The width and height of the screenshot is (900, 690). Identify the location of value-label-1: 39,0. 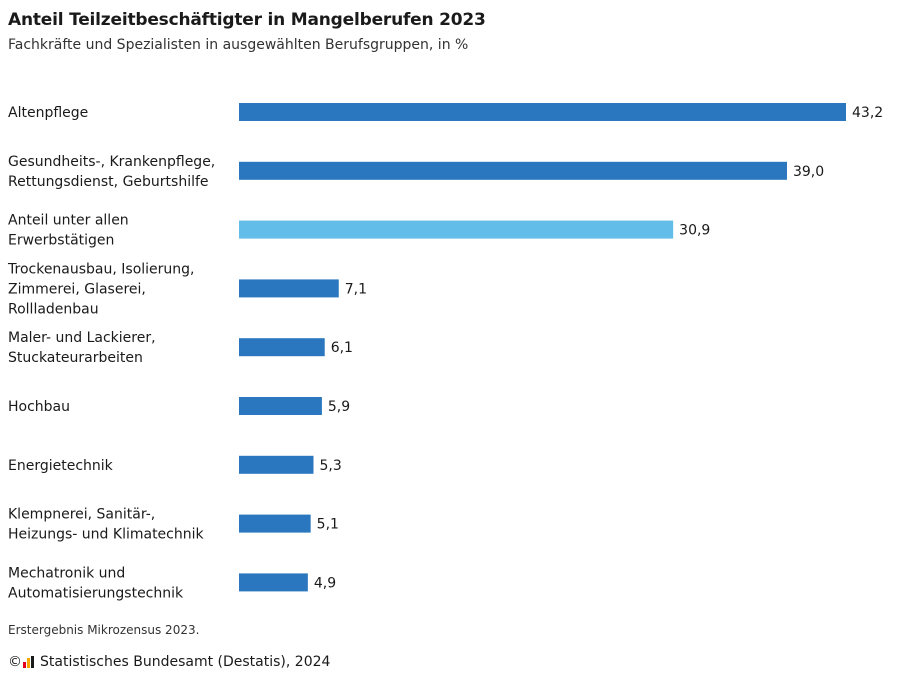
(808, 172).